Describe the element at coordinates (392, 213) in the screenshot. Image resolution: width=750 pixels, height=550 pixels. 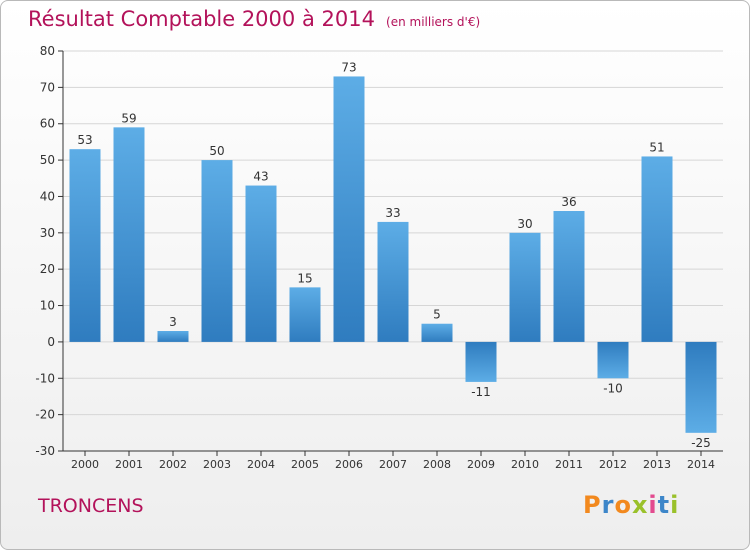
I see `data-label: 33` at that location.